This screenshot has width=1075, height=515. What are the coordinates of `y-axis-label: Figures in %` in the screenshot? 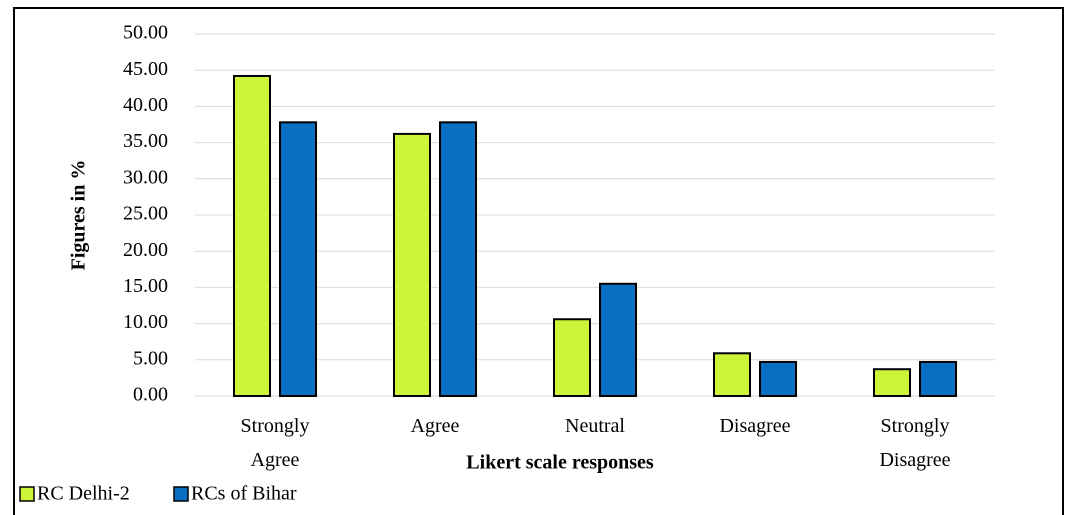 It's located at (79, 215).